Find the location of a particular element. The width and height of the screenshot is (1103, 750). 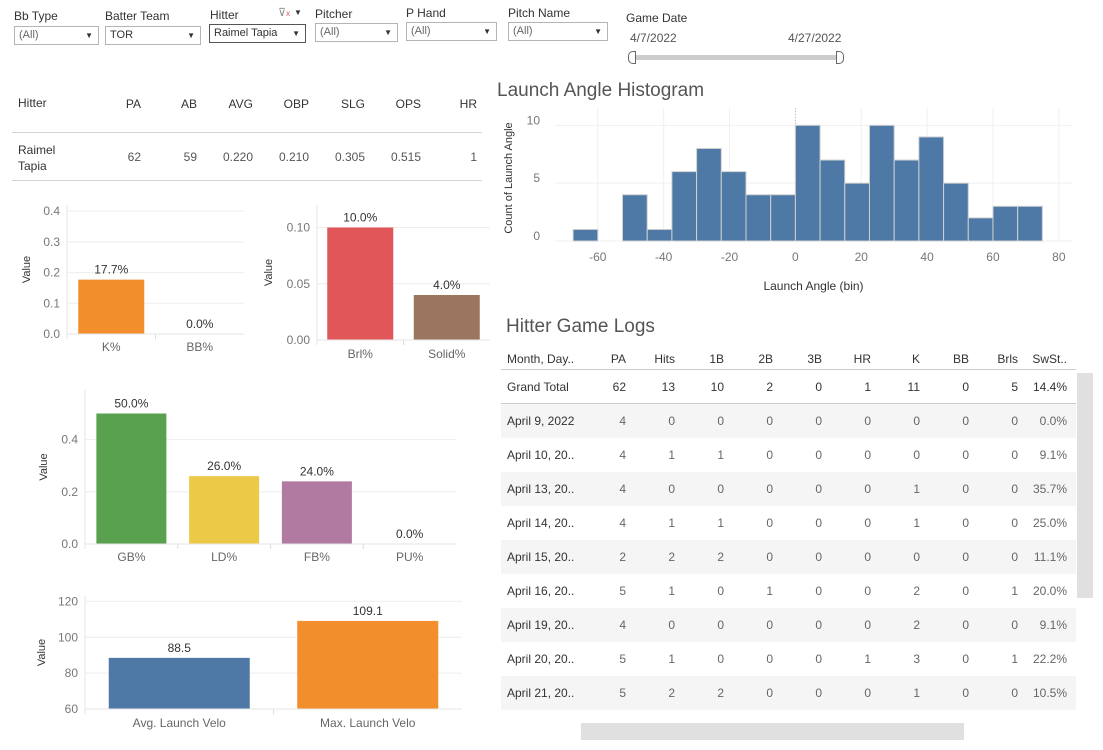

row-label: Grand Total is located at coordinates (538, 387).